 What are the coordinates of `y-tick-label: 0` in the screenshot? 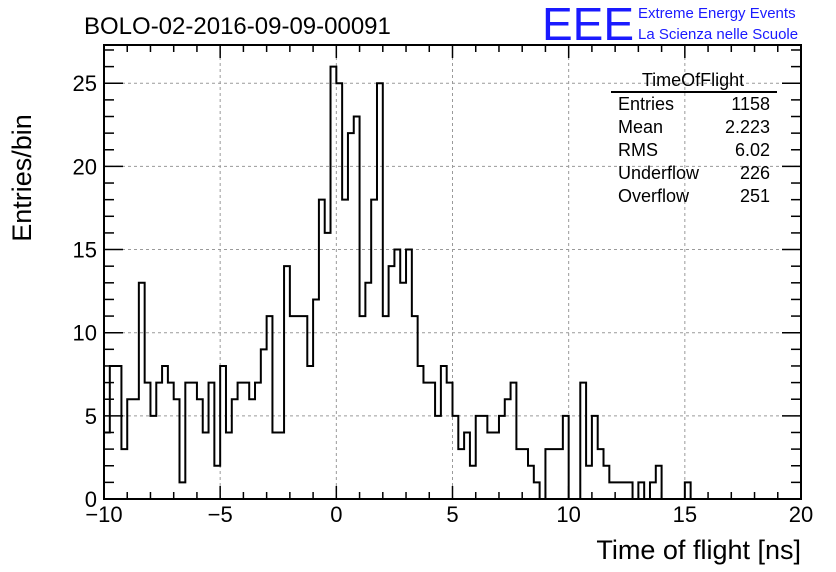 It's located at (91, 499).